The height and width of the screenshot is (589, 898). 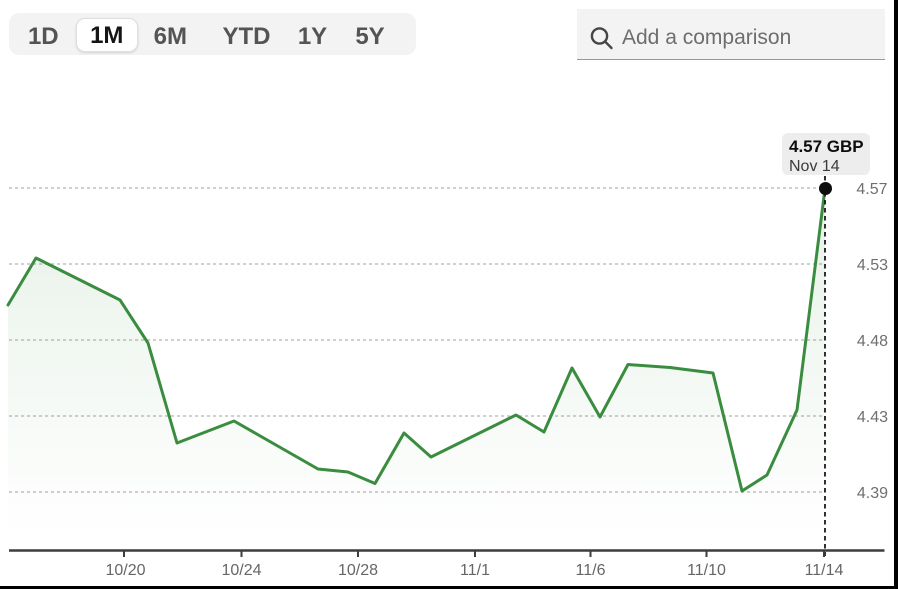 I want to click on svg-text: 10/24, so click(x=241, y=570).